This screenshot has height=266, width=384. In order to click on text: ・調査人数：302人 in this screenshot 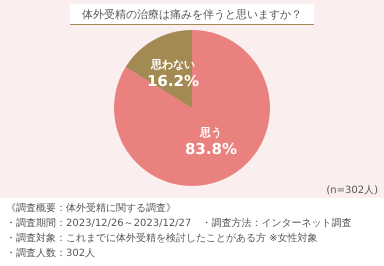, I will do `click(51, 253)`.